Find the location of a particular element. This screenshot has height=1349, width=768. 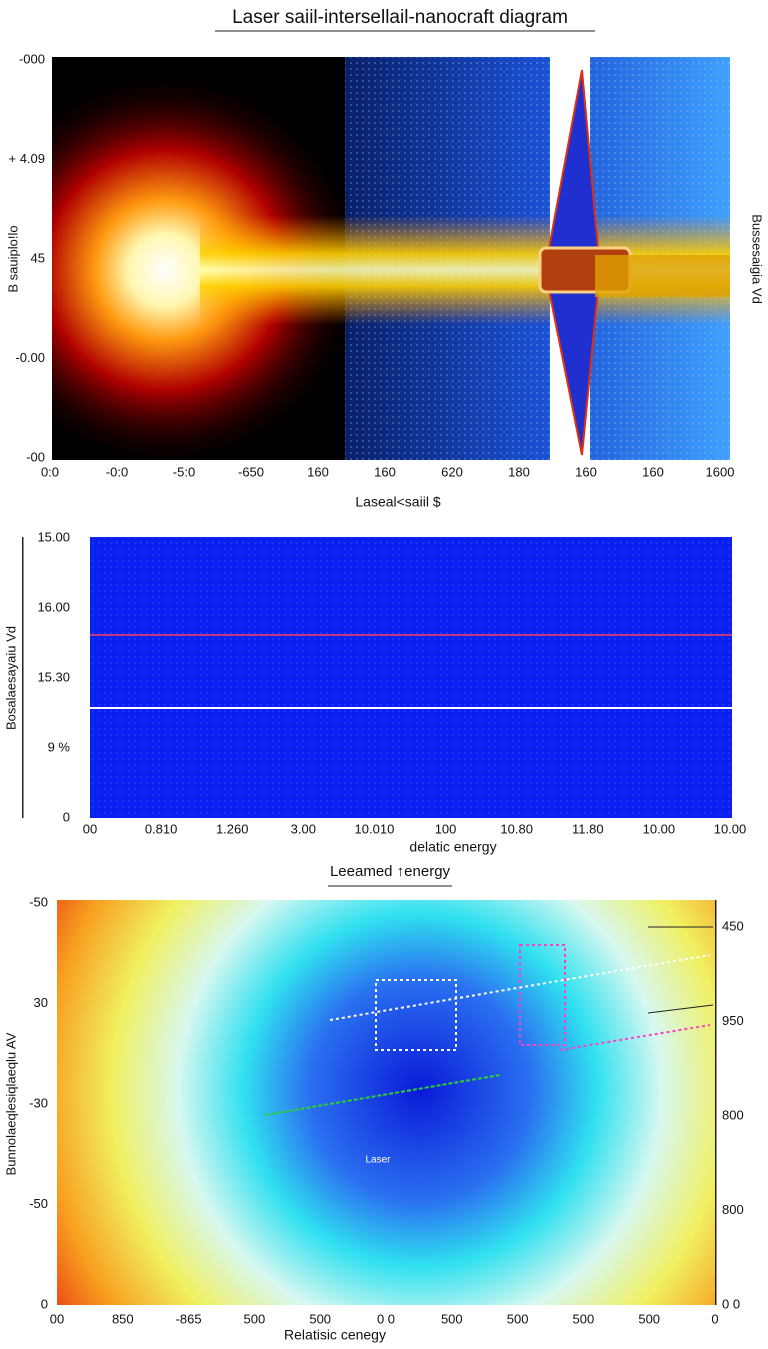

y2-tick-label: 450 is located at coordinates (733, 925).